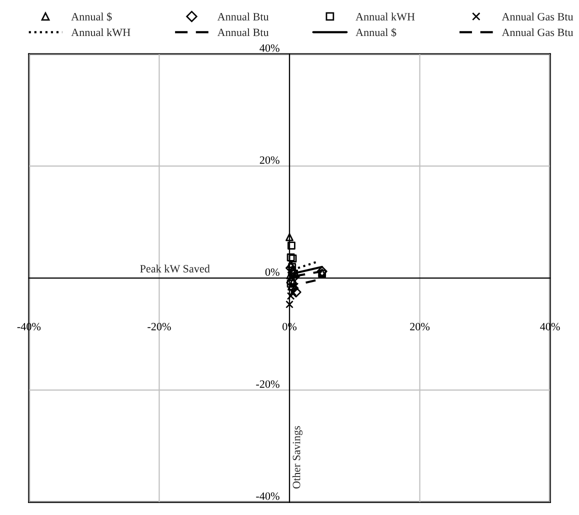 Image resolution: width=579 pixels, height=515 pixels. I want to click on x-axis-title: Peak kW Saved, so click(175, 268).